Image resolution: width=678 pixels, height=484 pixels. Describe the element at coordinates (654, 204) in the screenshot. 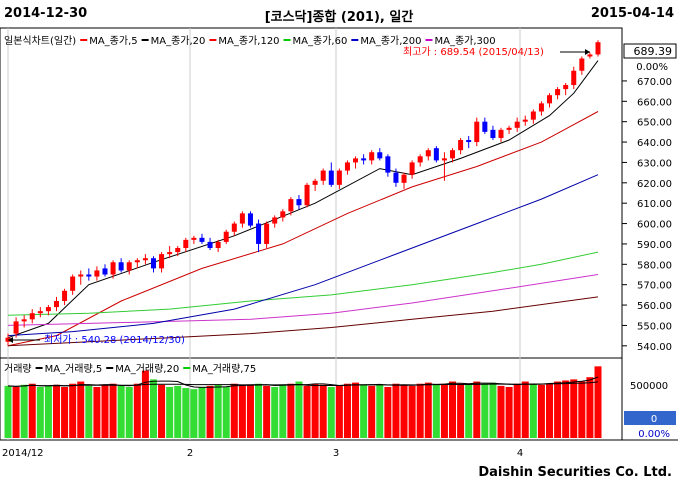

I see `price-tick-label: 610.00` at that location.